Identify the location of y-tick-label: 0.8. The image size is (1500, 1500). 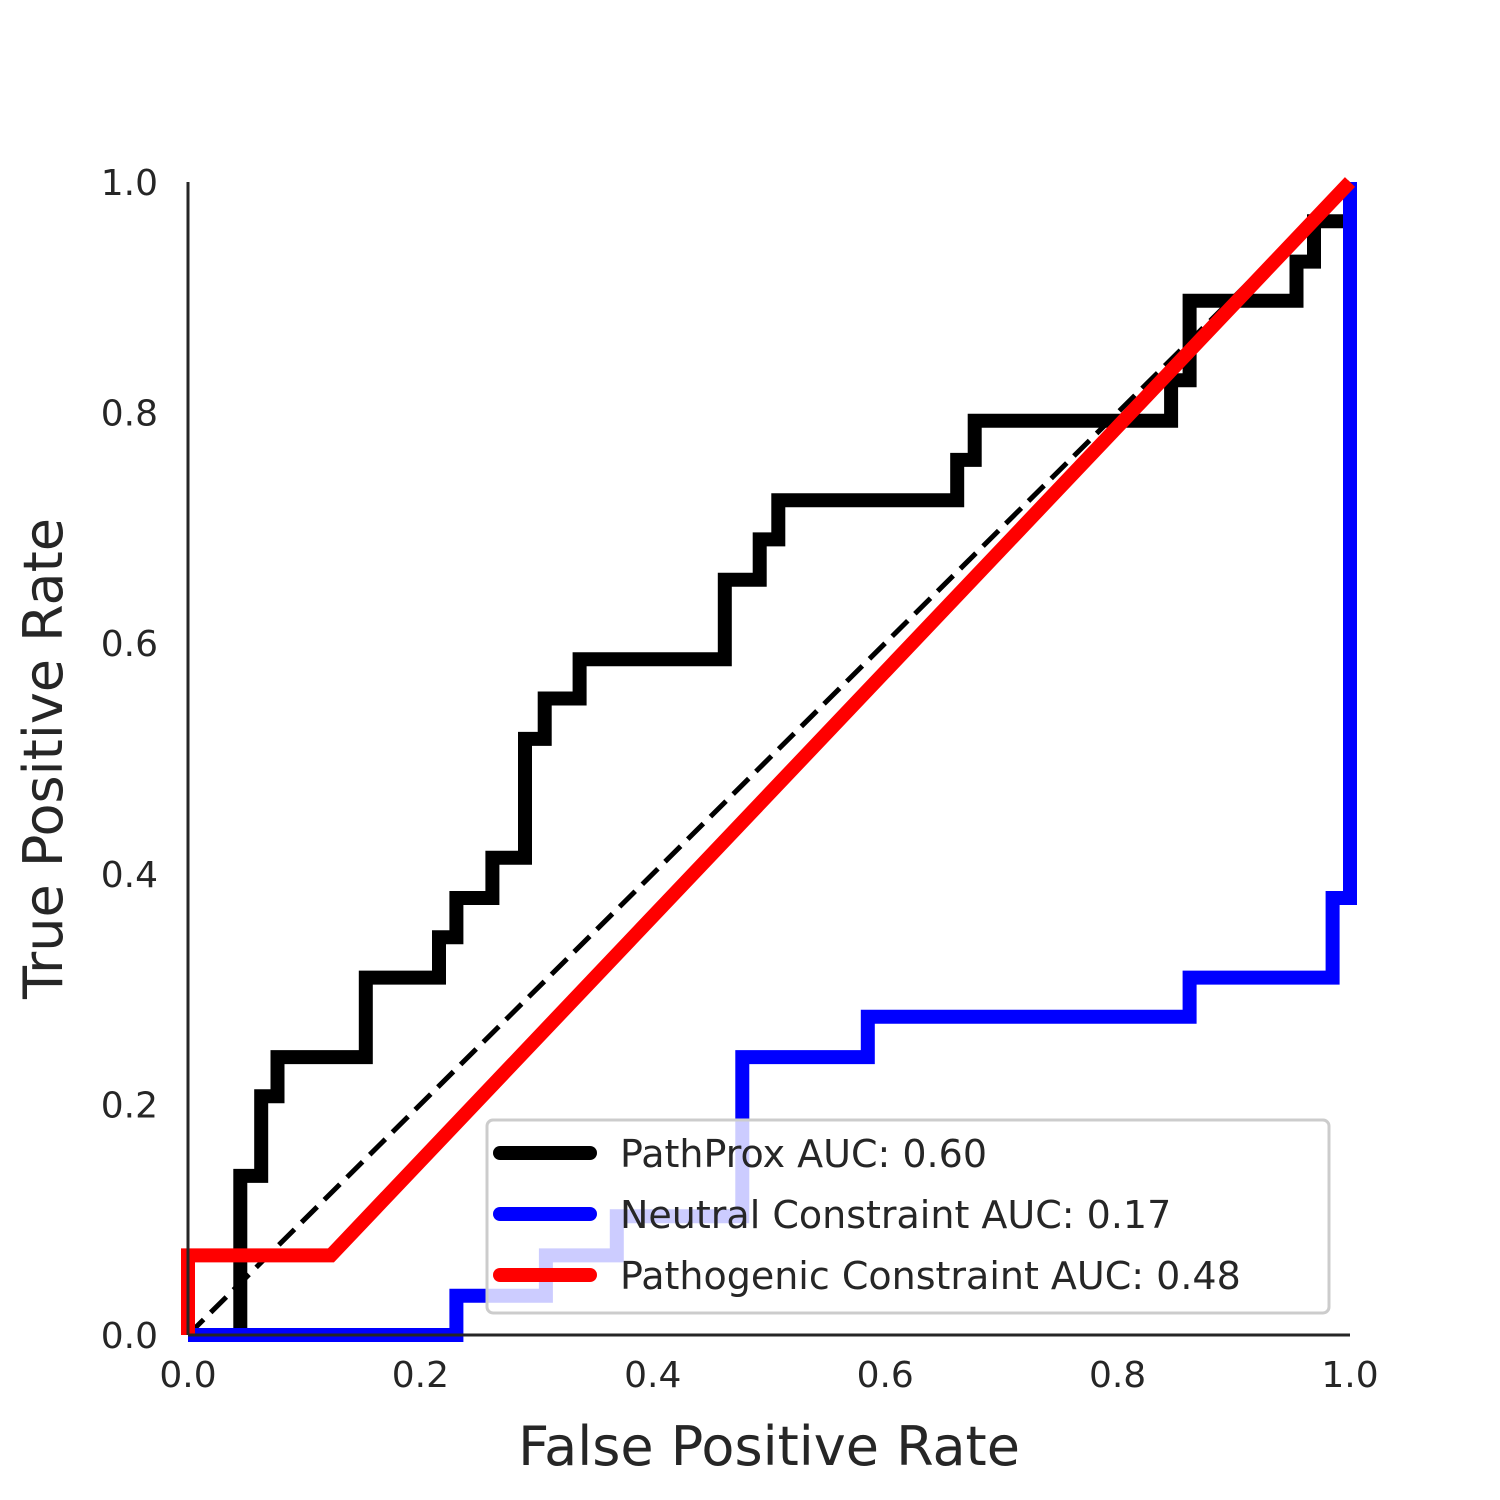
(129, 414).